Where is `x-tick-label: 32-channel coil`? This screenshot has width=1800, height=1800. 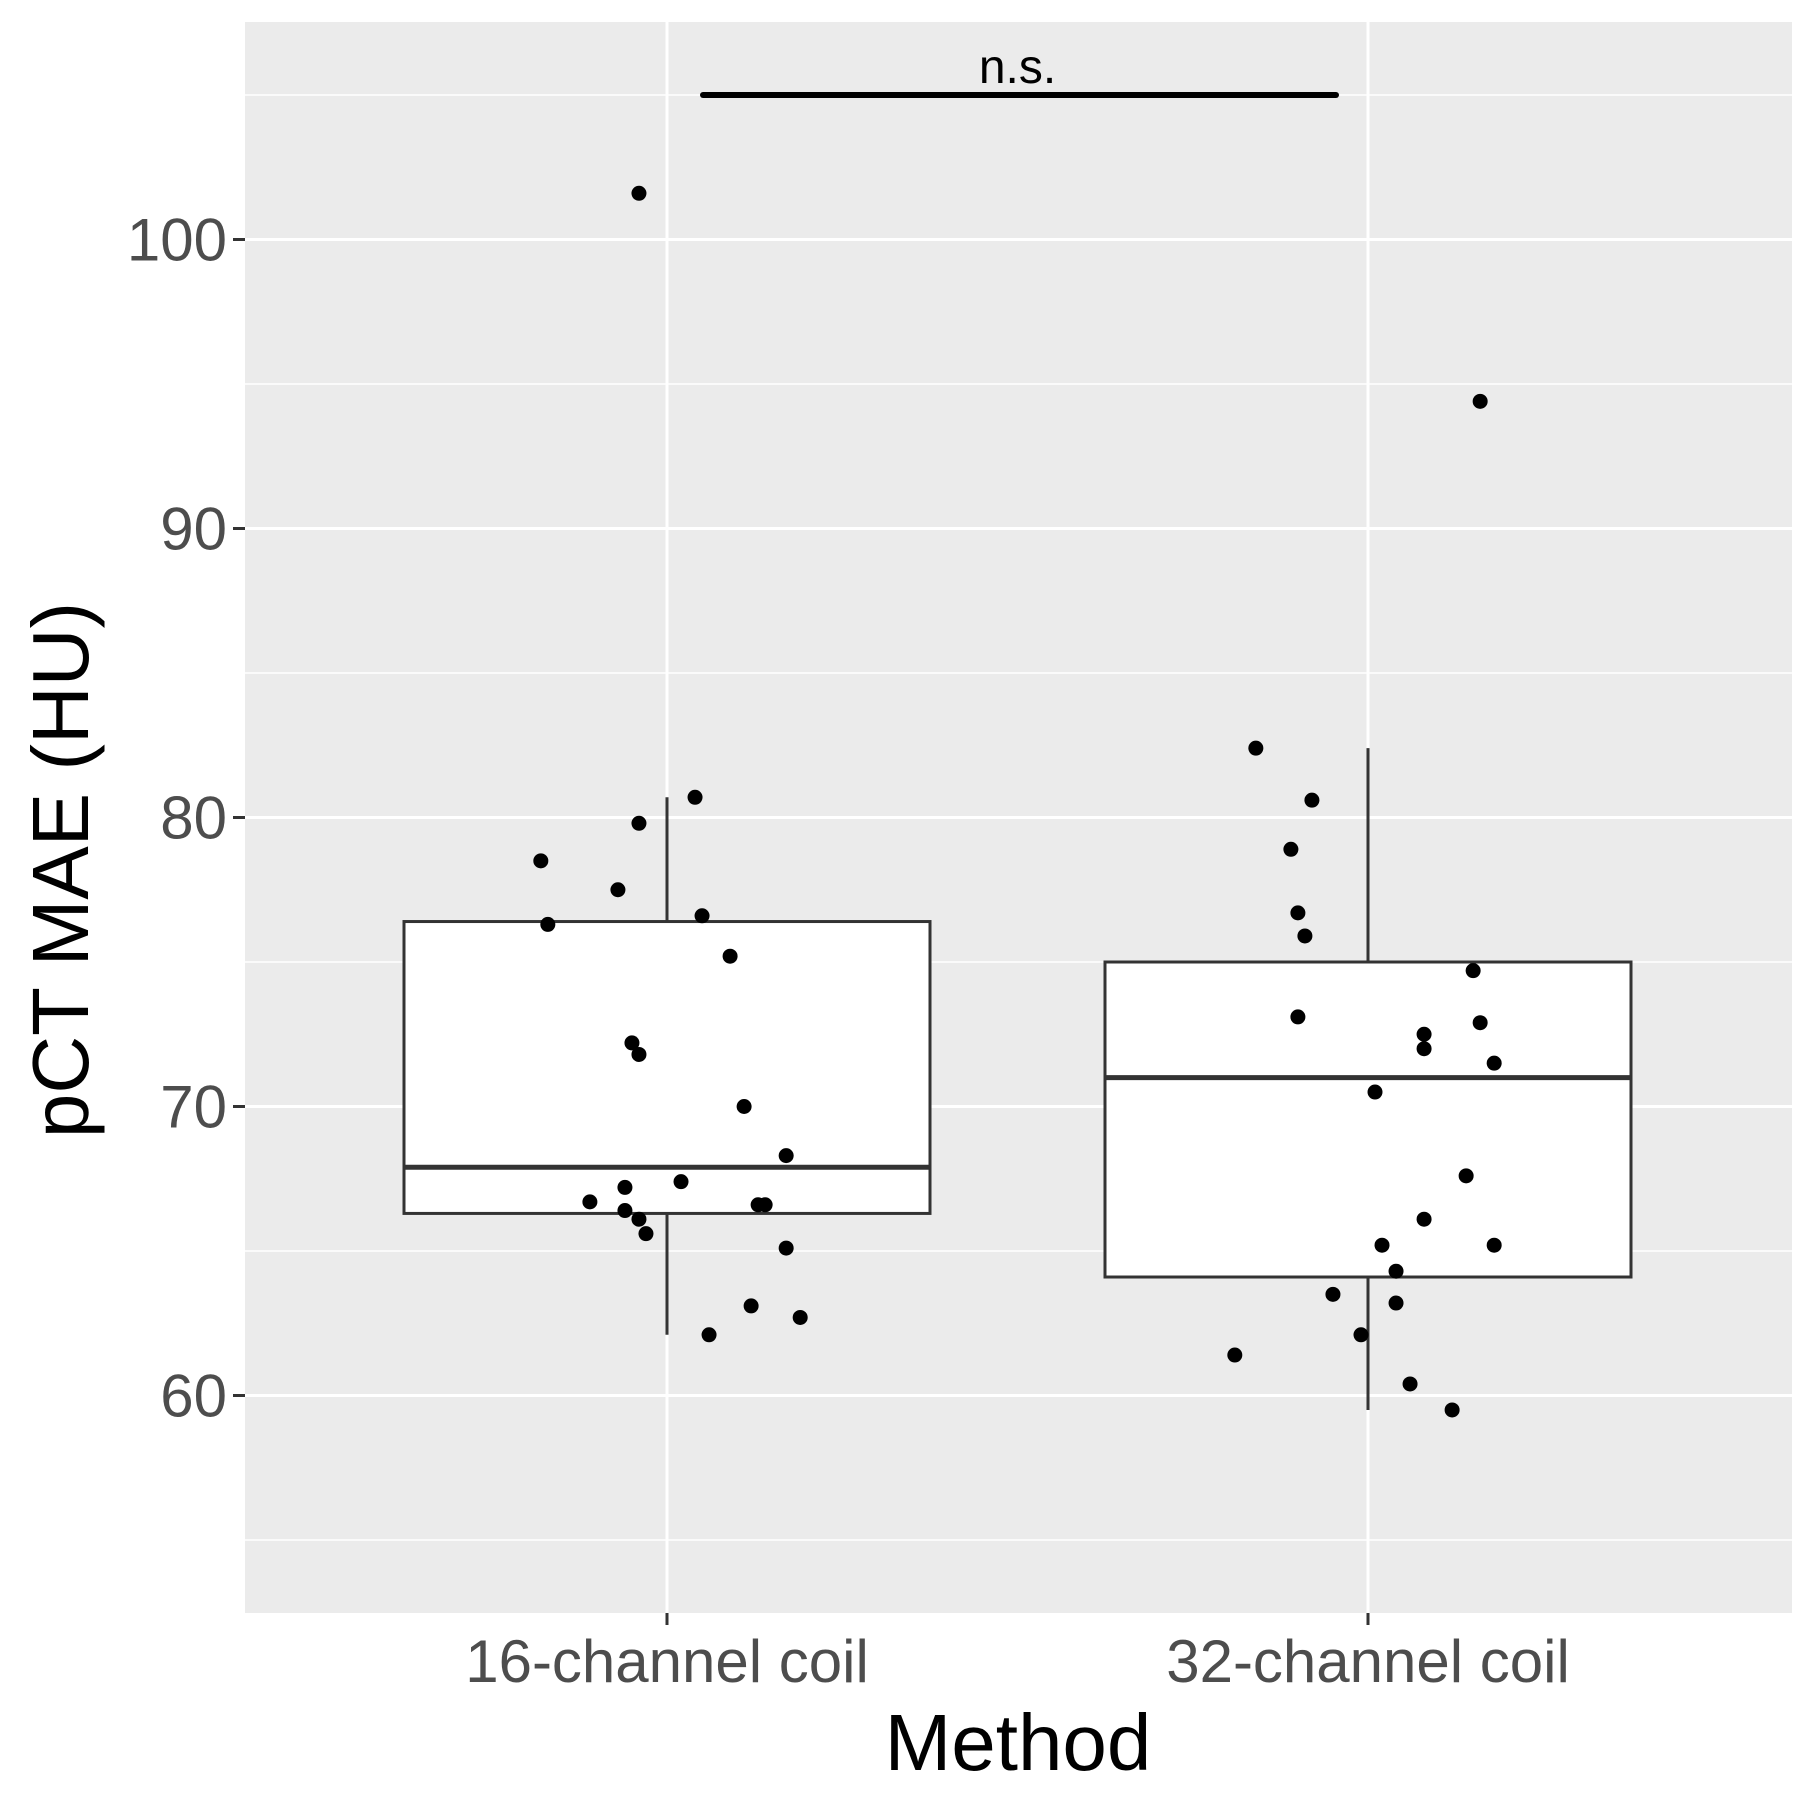 x-tick-label: 32-channel coil is located at coordinates (1368, 1661).